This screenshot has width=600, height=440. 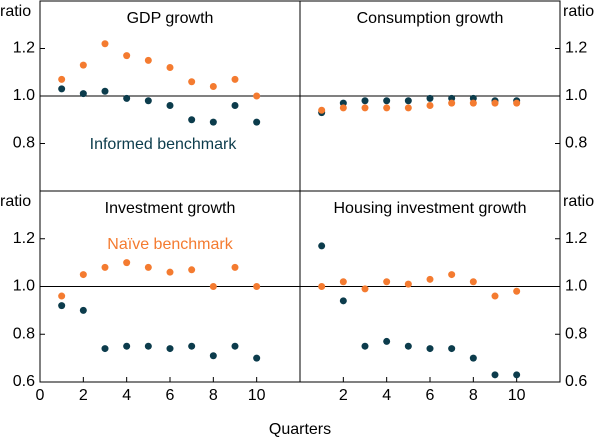 What do you see at coordinates (24, 381) in the screenshot?
I see `y-tick-label: 0.6` at bounding box center [24, 381].